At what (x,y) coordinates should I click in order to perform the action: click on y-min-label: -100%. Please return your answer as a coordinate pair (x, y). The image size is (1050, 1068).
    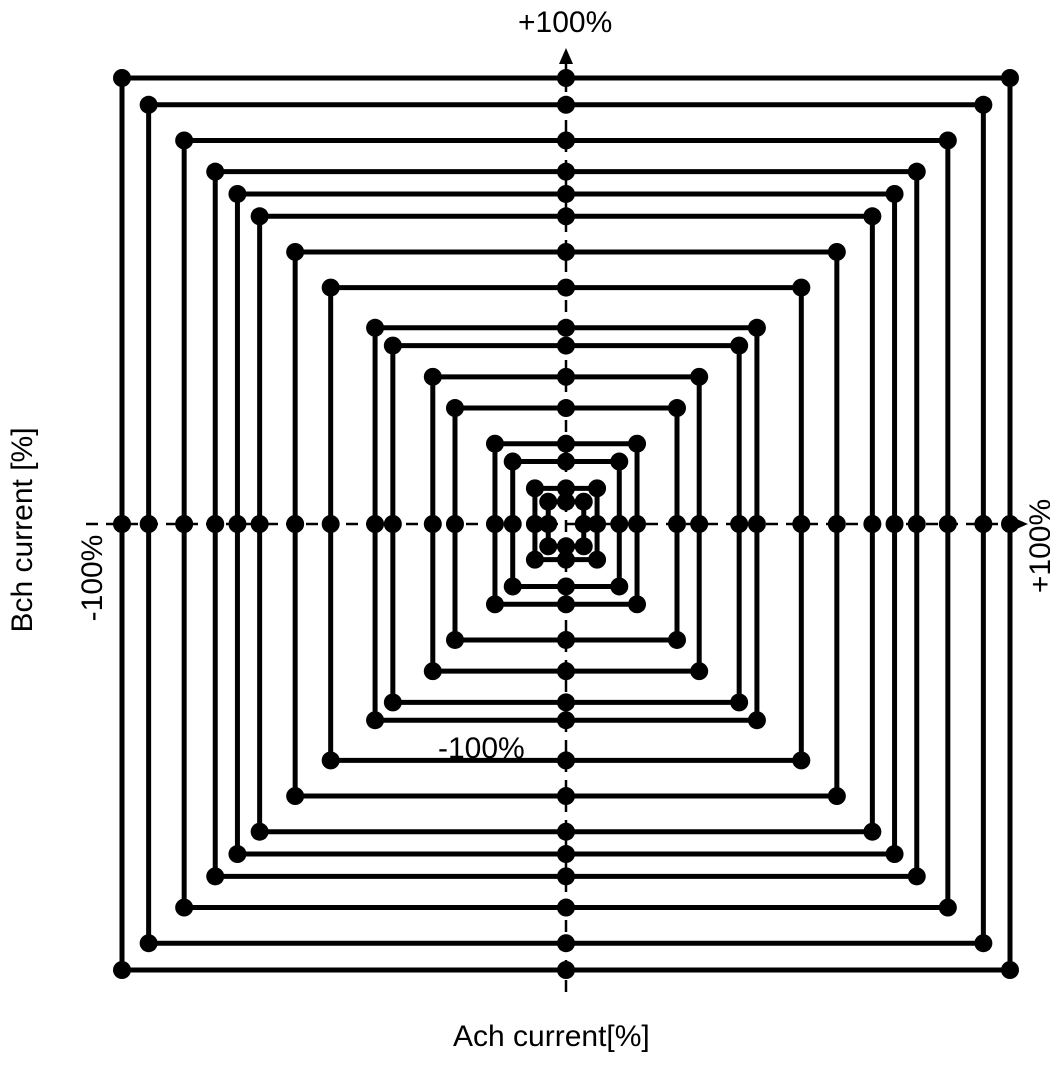
    Looking at the image, I should click on (481, 748).